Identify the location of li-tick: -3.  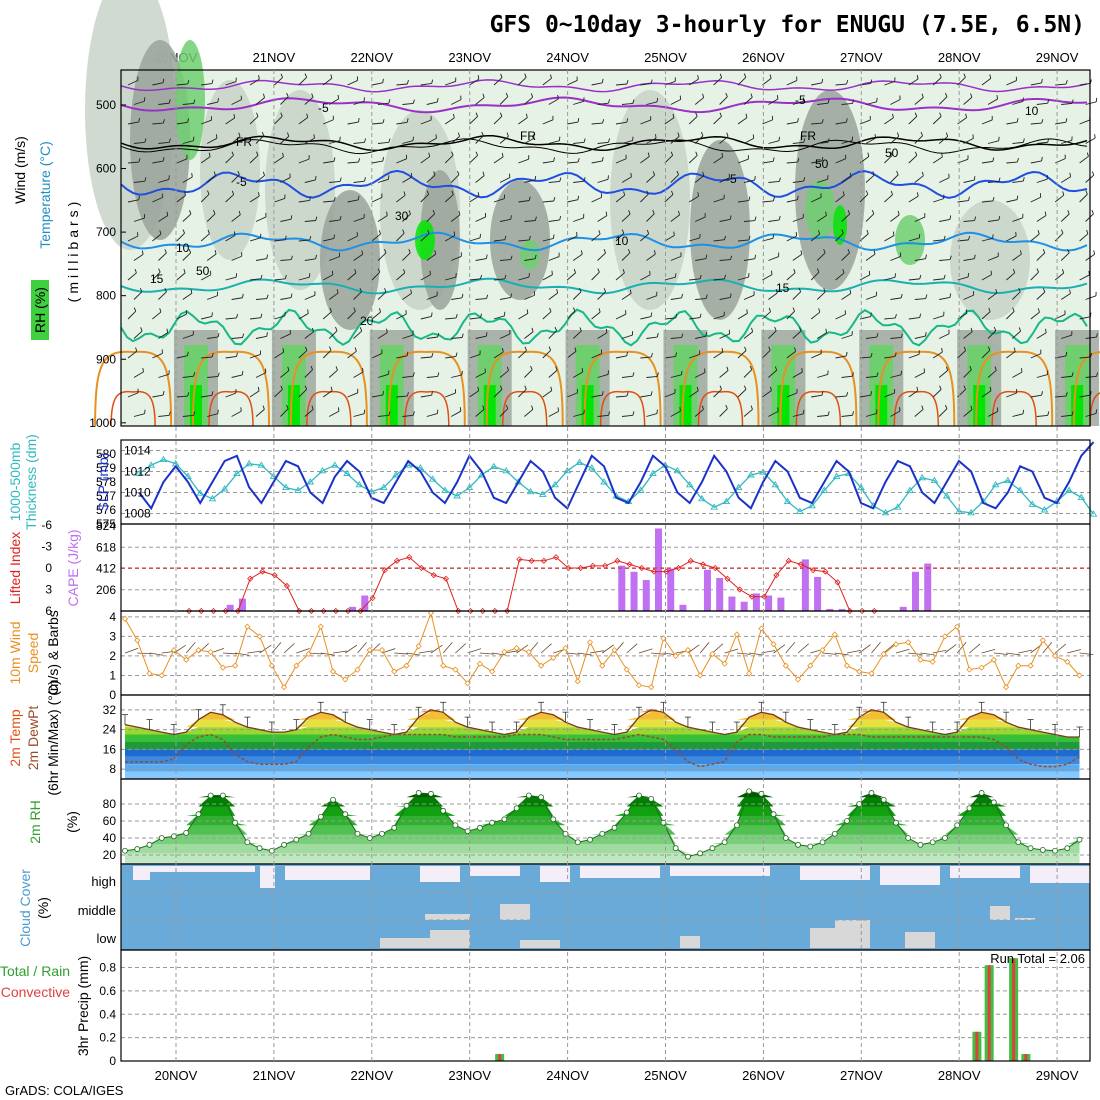
(46, 547).